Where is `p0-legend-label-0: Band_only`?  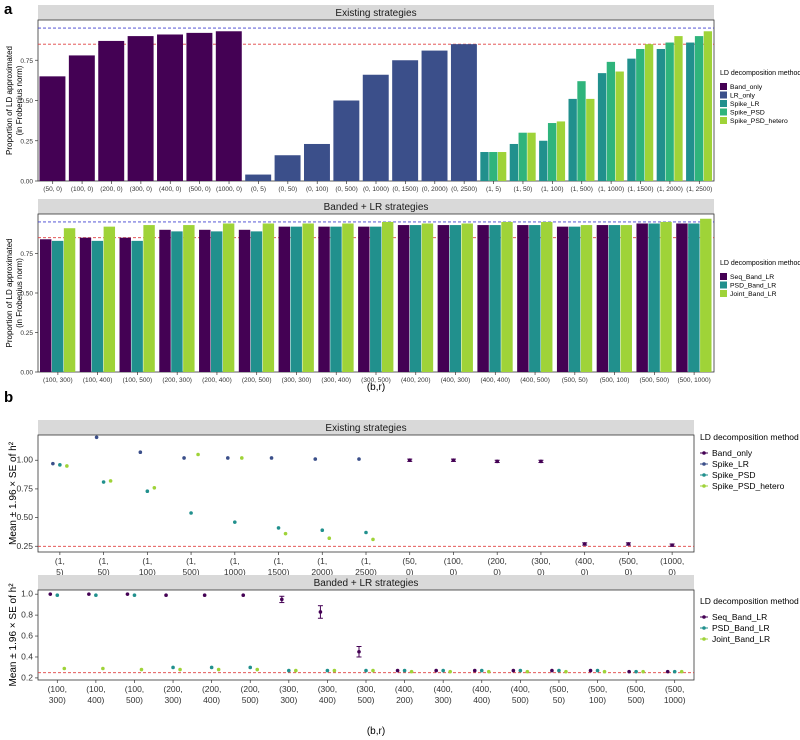
p0-legend-label-0: Band_only is located at coordinates (746, 87).